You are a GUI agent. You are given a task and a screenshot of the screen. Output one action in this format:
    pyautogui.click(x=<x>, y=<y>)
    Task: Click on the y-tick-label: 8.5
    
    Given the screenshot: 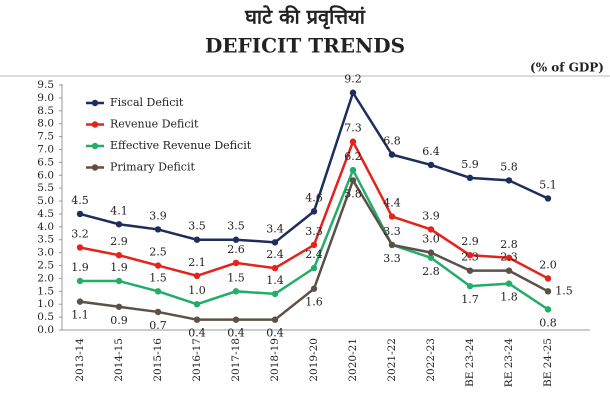 What is the action you would take?
    pyautogui.click(x=45, y=111)
    